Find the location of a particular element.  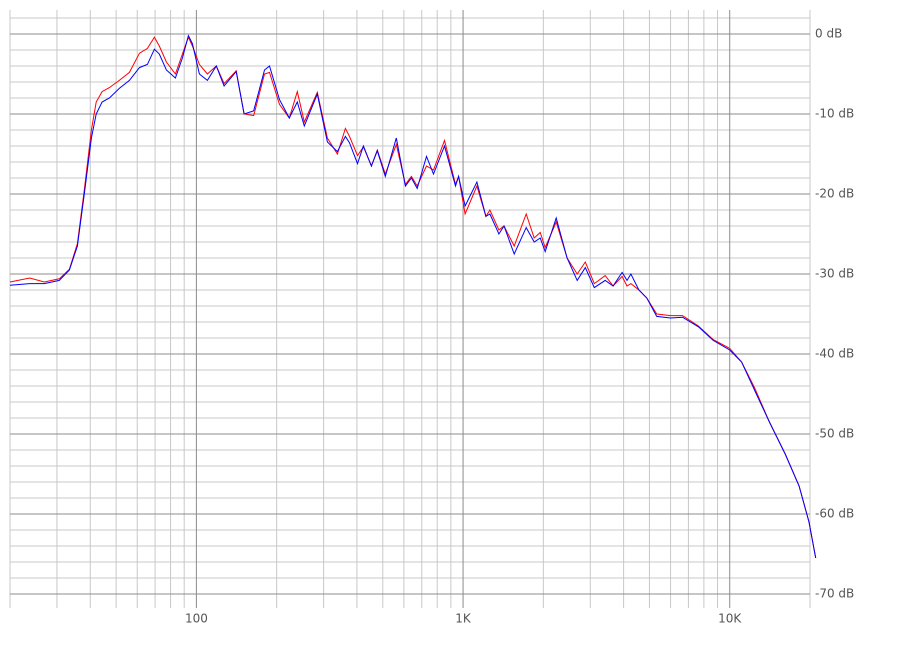

x-tick-label: 100 is located at coordinates (196, 619).